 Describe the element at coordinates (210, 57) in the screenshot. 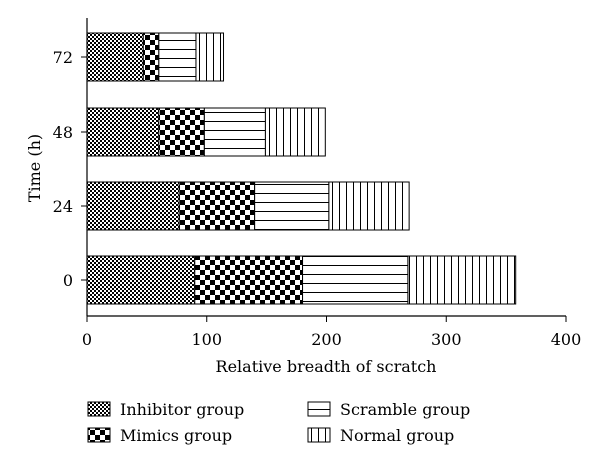

I see `bar-normal-group-t72` at that location.